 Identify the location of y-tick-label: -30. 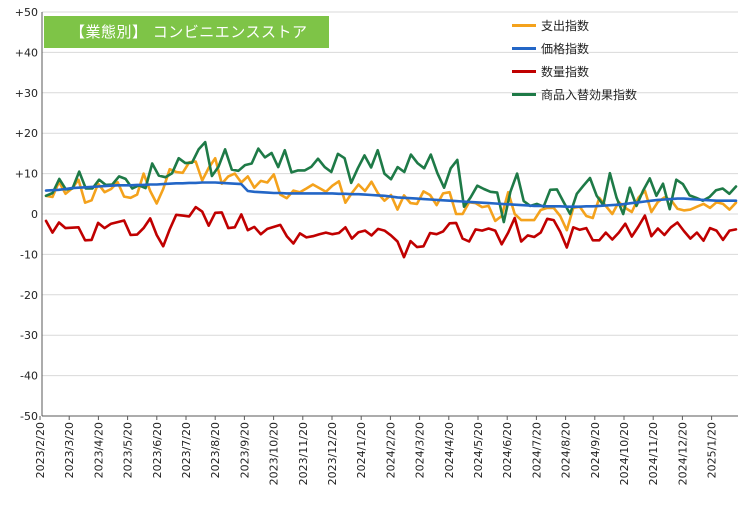
(29, 335).